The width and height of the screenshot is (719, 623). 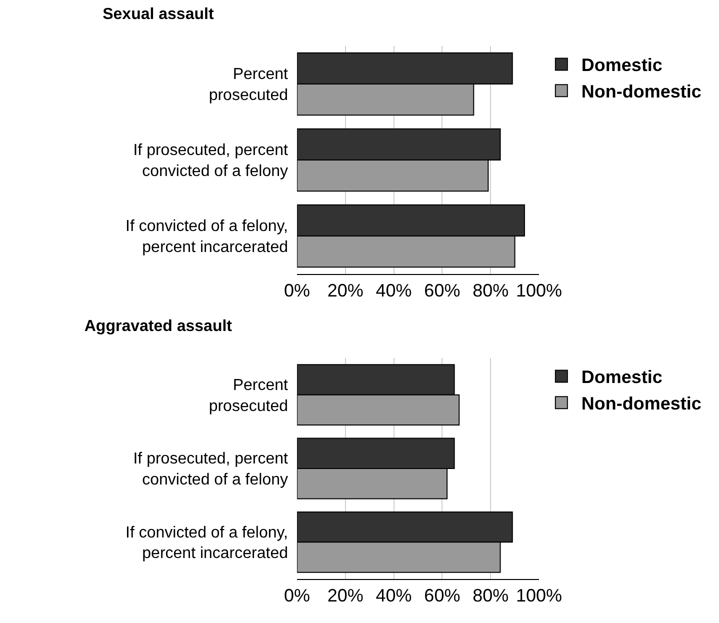 What do you see at coordinates (158, 15) in the screenshot?
I see `text: Sexual assault` at bounding box center [158, 15].